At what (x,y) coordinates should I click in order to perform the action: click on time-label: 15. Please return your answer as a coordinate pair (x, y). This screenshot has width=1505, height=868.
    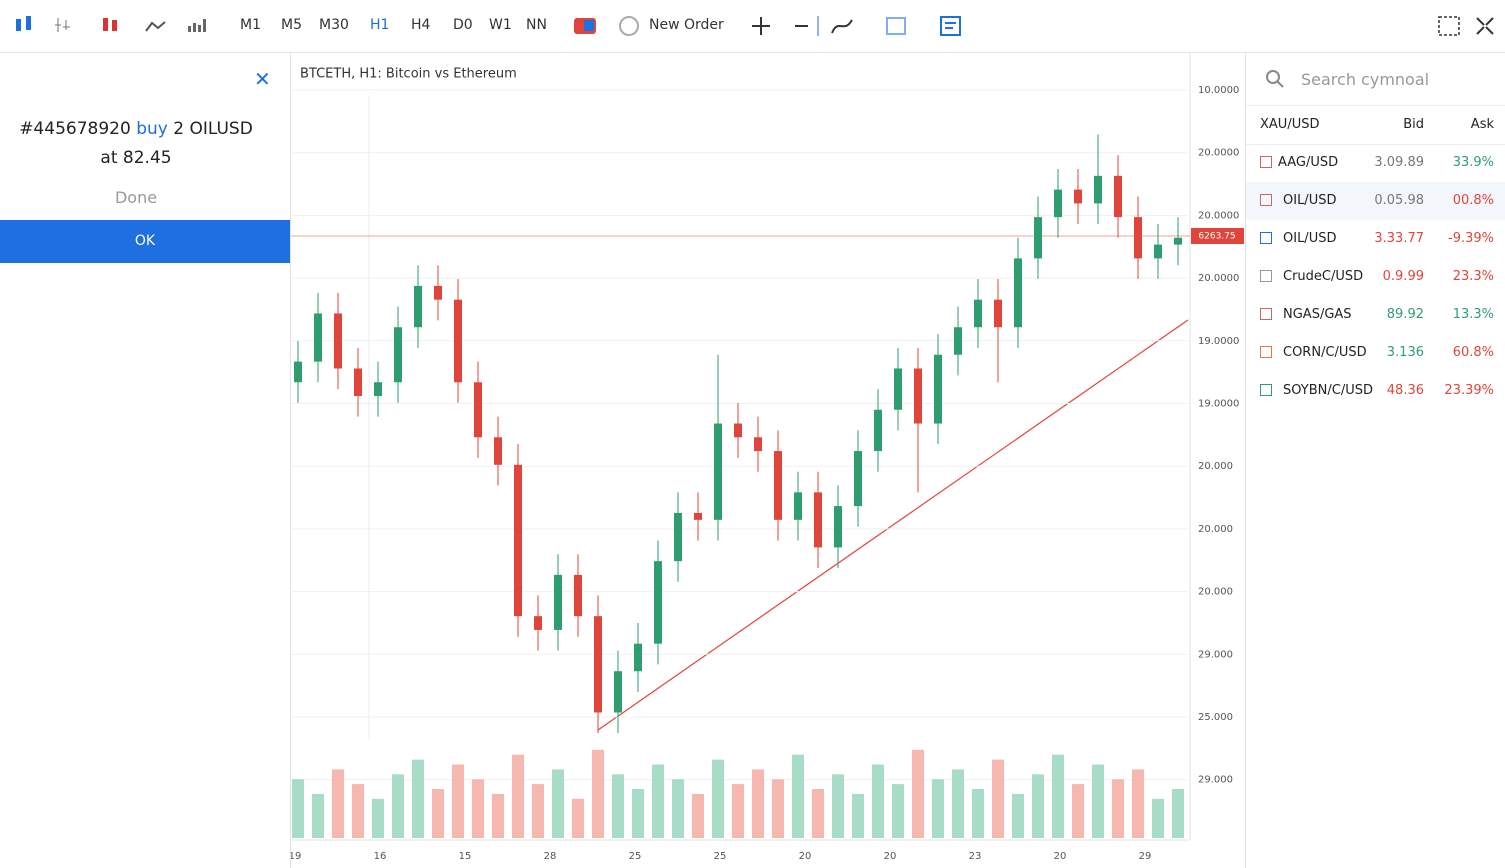
    Looking at the image, I should click on (465, 856).